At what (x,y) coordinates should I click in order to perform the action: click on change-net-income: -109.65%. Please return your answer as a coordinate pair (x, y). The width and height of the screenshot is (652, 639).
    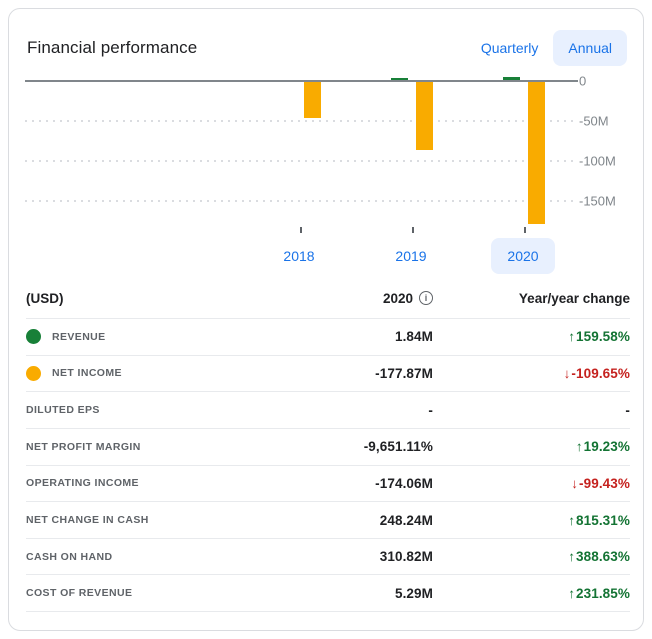
    Looking at the image, I should click on (600, 373).